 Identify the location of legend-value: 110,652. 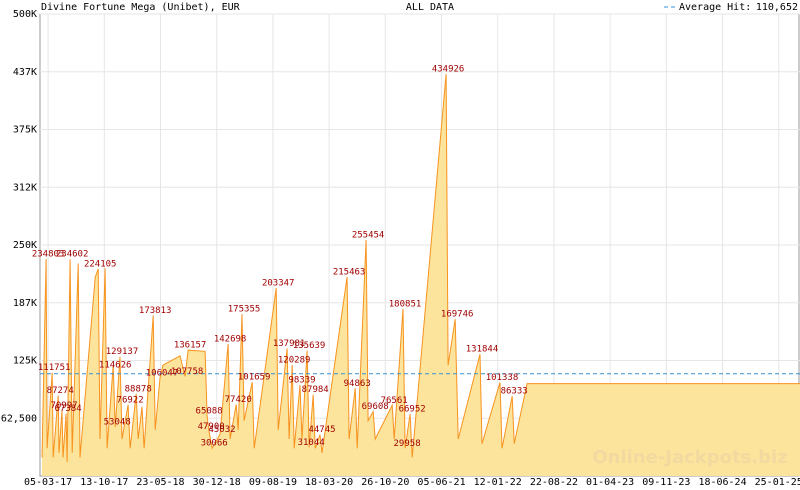
(777, 7).